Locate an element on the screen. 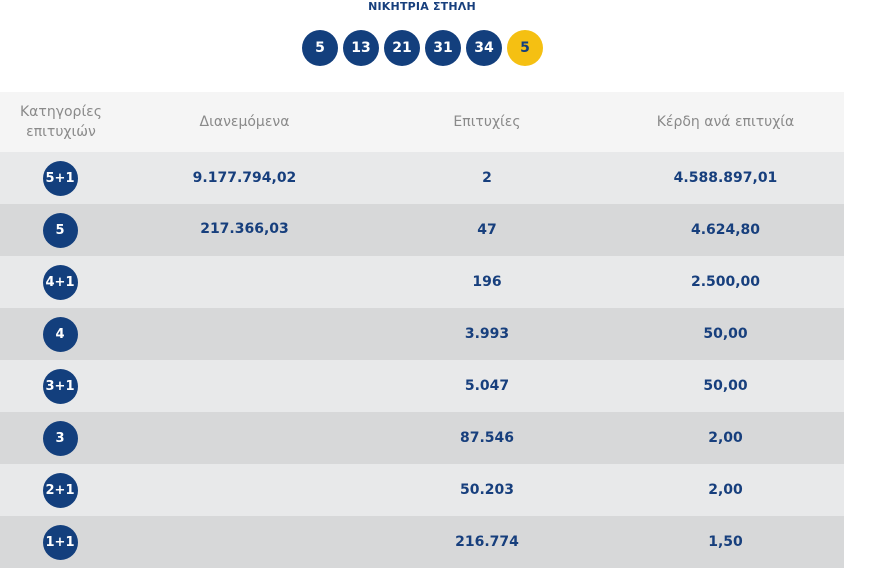 The image size is (896, 587). category-ball: 3 is located at coordinates (60, 438).